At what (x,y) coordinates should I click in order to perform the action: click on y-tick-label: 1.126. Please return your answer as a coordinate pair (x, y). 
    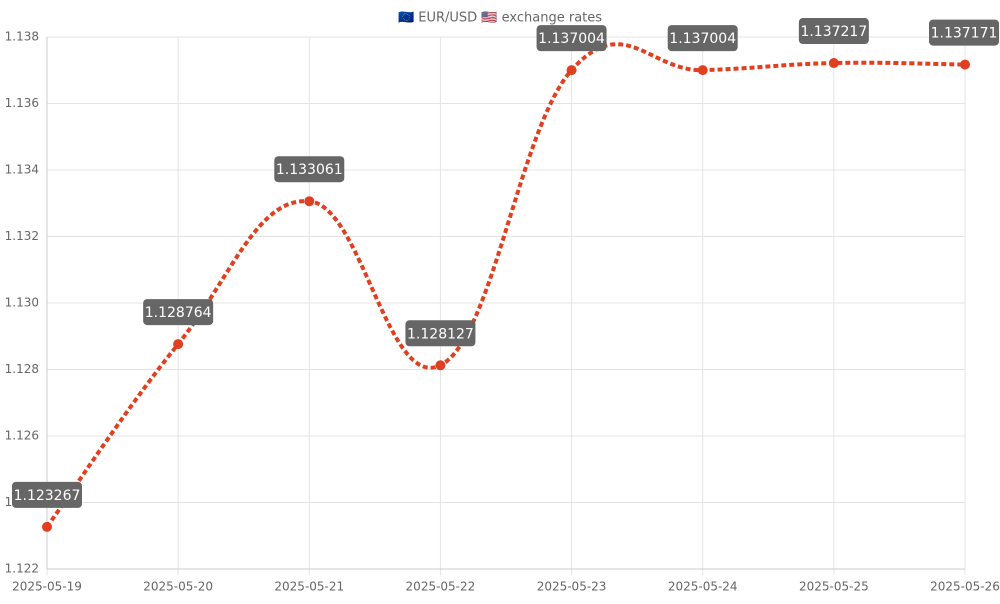
    Looking at the image, I should click on (22, 436).